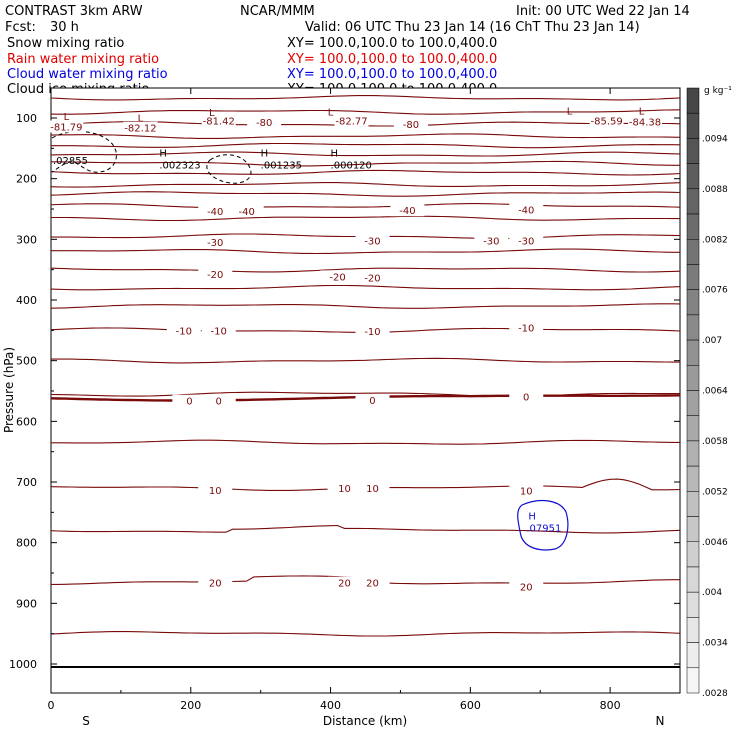 The image size is (740, 740). Describe the element at coordinates (26, 300) in the screenshot. I see `y-tick-label: 400` at that location.